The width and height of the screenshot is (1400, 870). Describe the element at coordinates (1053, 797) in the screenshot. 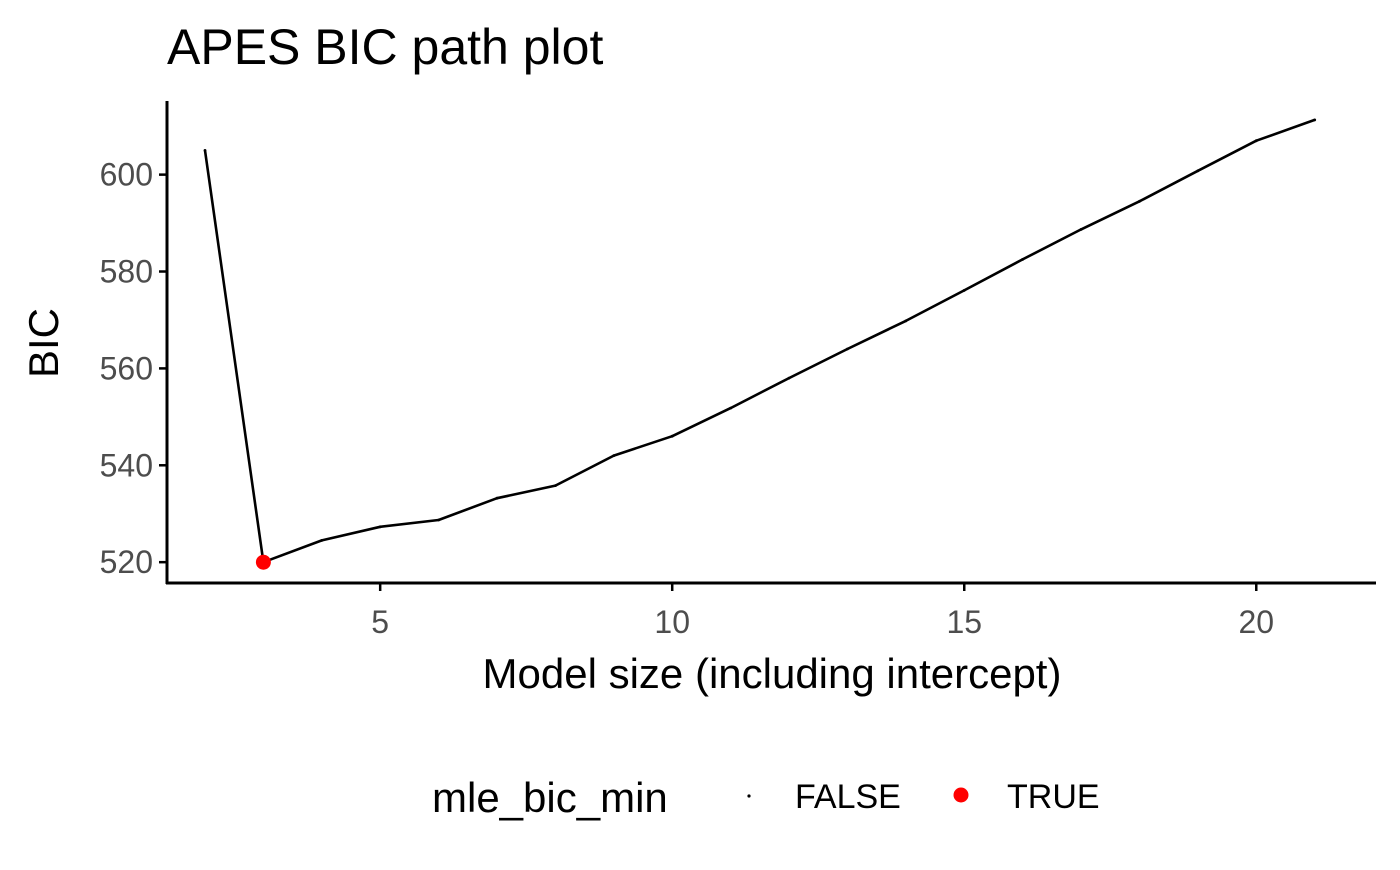

I see `legend-label-true: TRUE` at that location.